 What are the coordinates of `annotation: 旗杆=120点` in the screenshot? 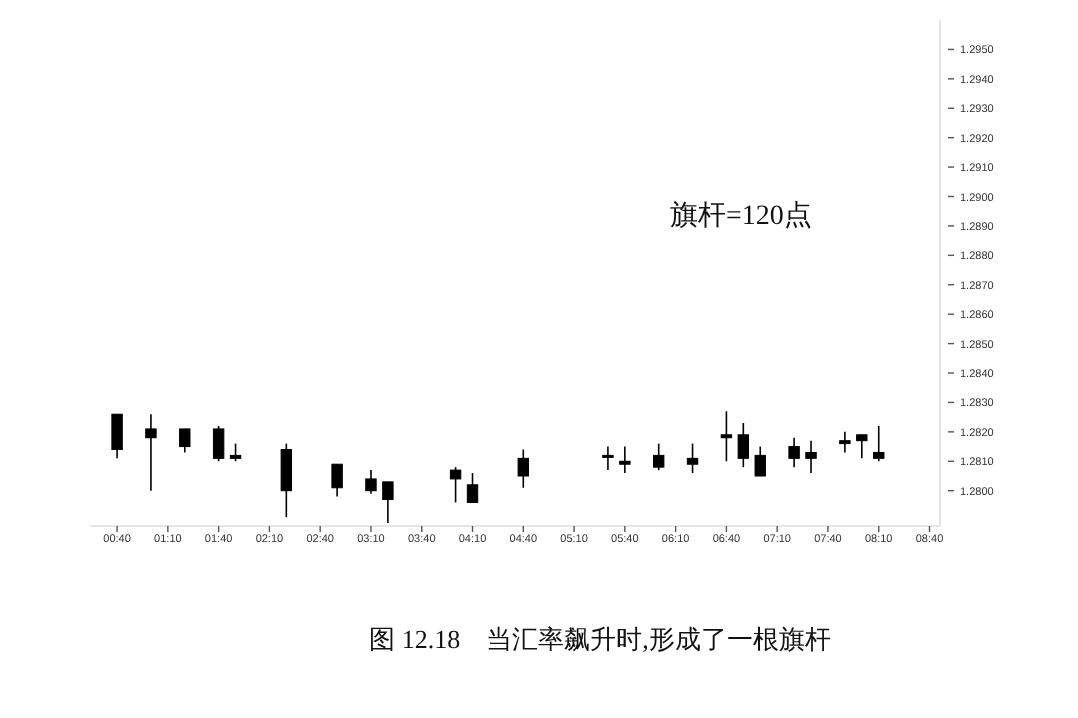 It's located at (741, 216).